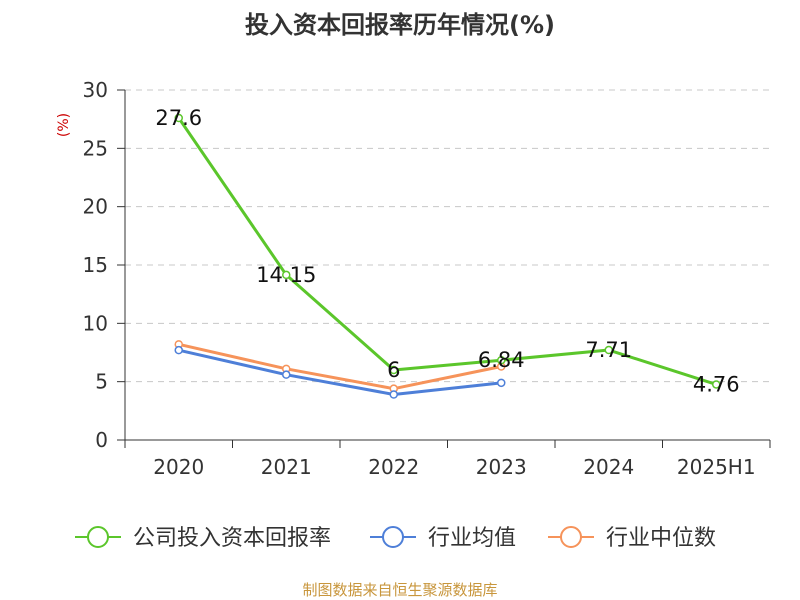 This screenshot has height=600, width=800. What do you see at coordinates (608, 467) in the screenshot?
I see `x-tick-label: 2024` at bounding box center [608, 467].